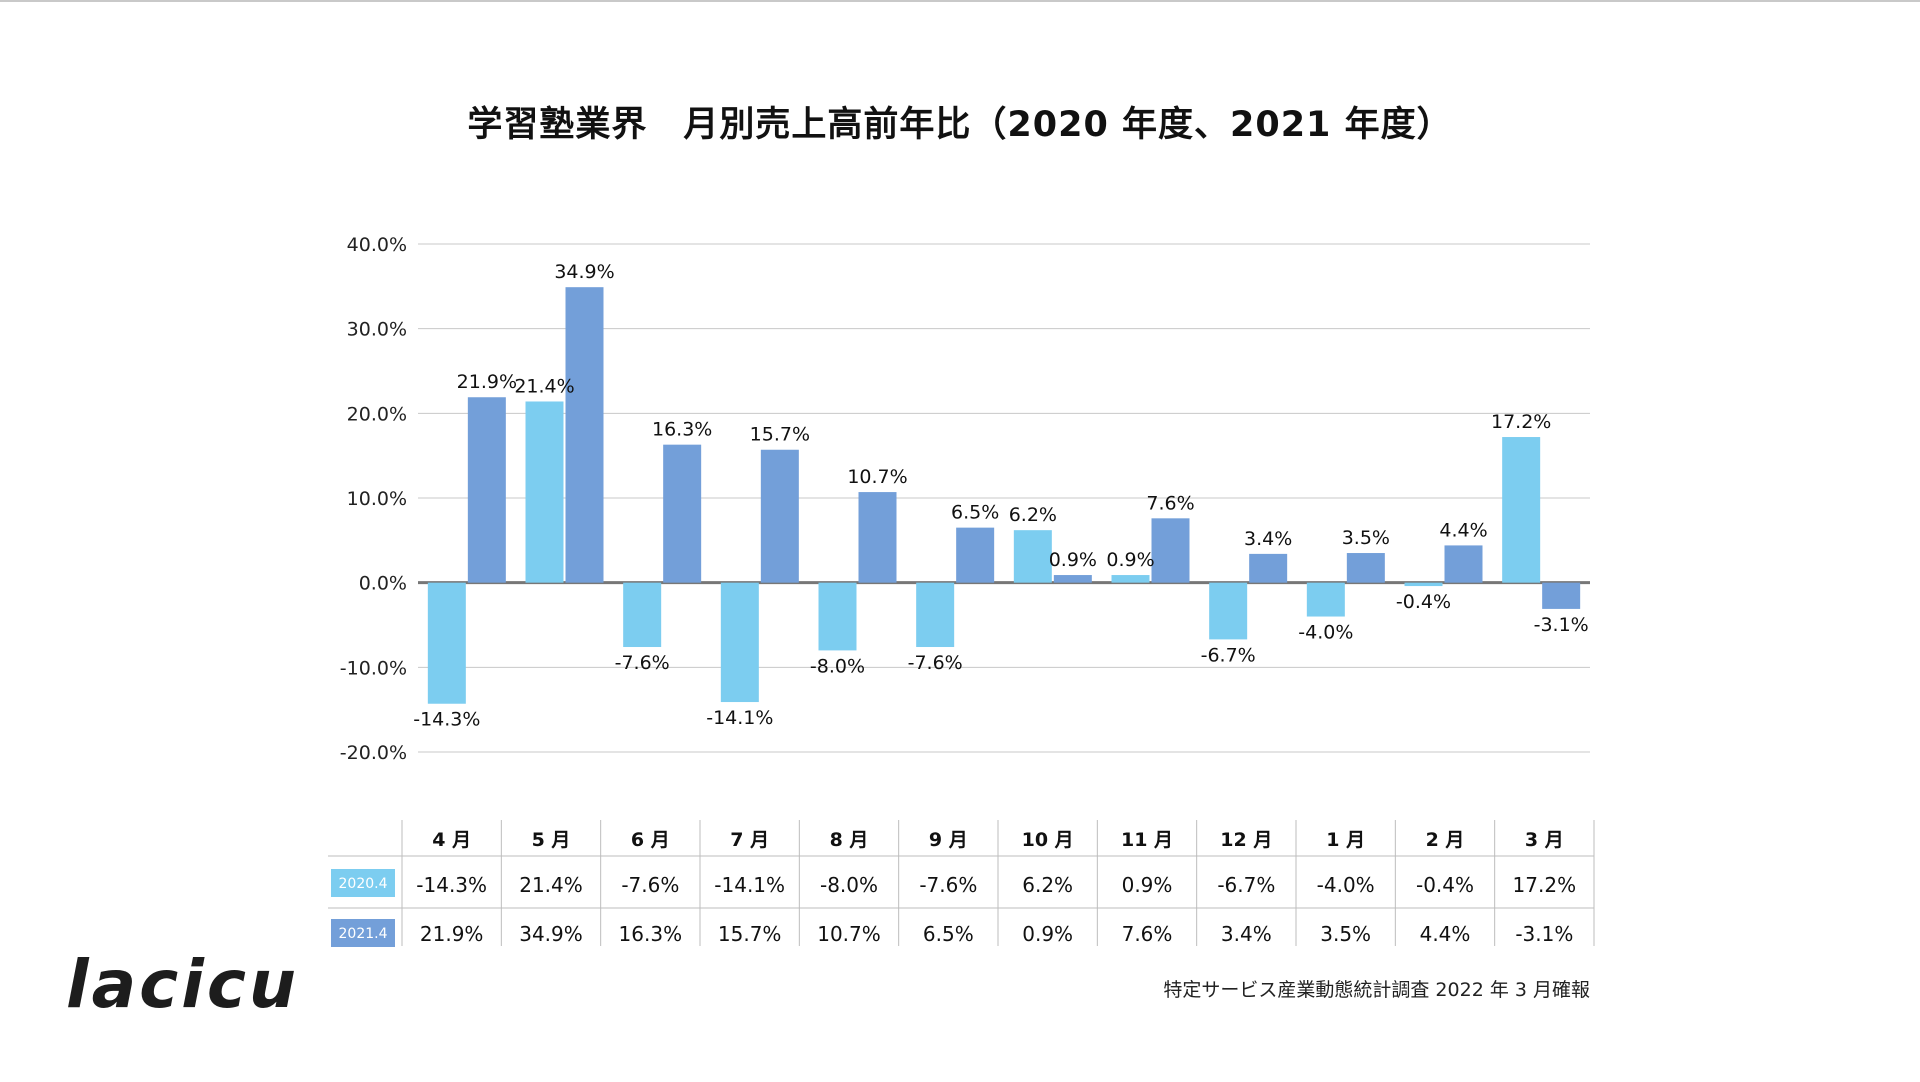 The width and height of the screenshot is (1920, 1082). What do you see at coordinates (183, 984) in the screenshot?
I see `lacicu-logo: lacicu` at bounding box center [183, 984].